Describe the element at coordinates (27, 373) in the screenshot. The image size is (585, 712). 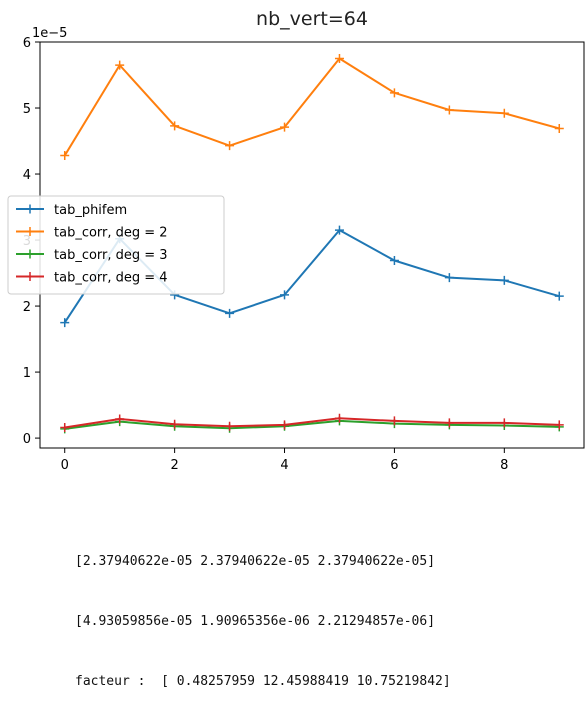
I see `y-tick-label: 1` at that location.